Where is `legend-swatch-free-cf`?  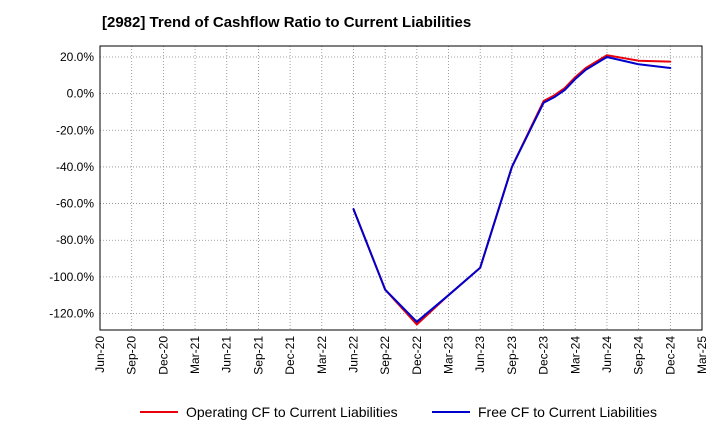 legend-swatch-free-cf is located at coordinates (451, 412).